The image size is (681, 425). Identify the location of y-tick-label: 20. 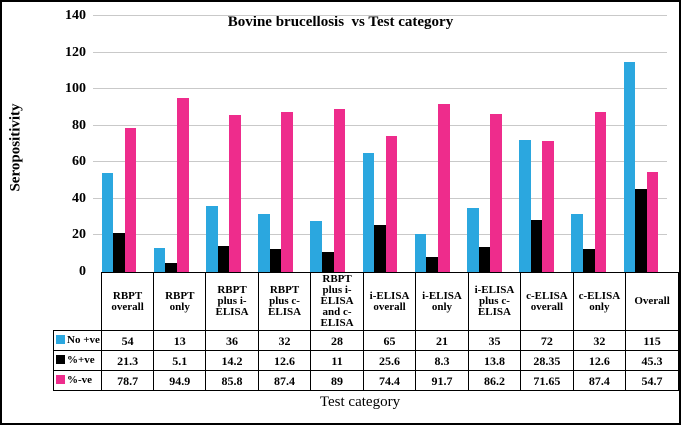
(79, 235).